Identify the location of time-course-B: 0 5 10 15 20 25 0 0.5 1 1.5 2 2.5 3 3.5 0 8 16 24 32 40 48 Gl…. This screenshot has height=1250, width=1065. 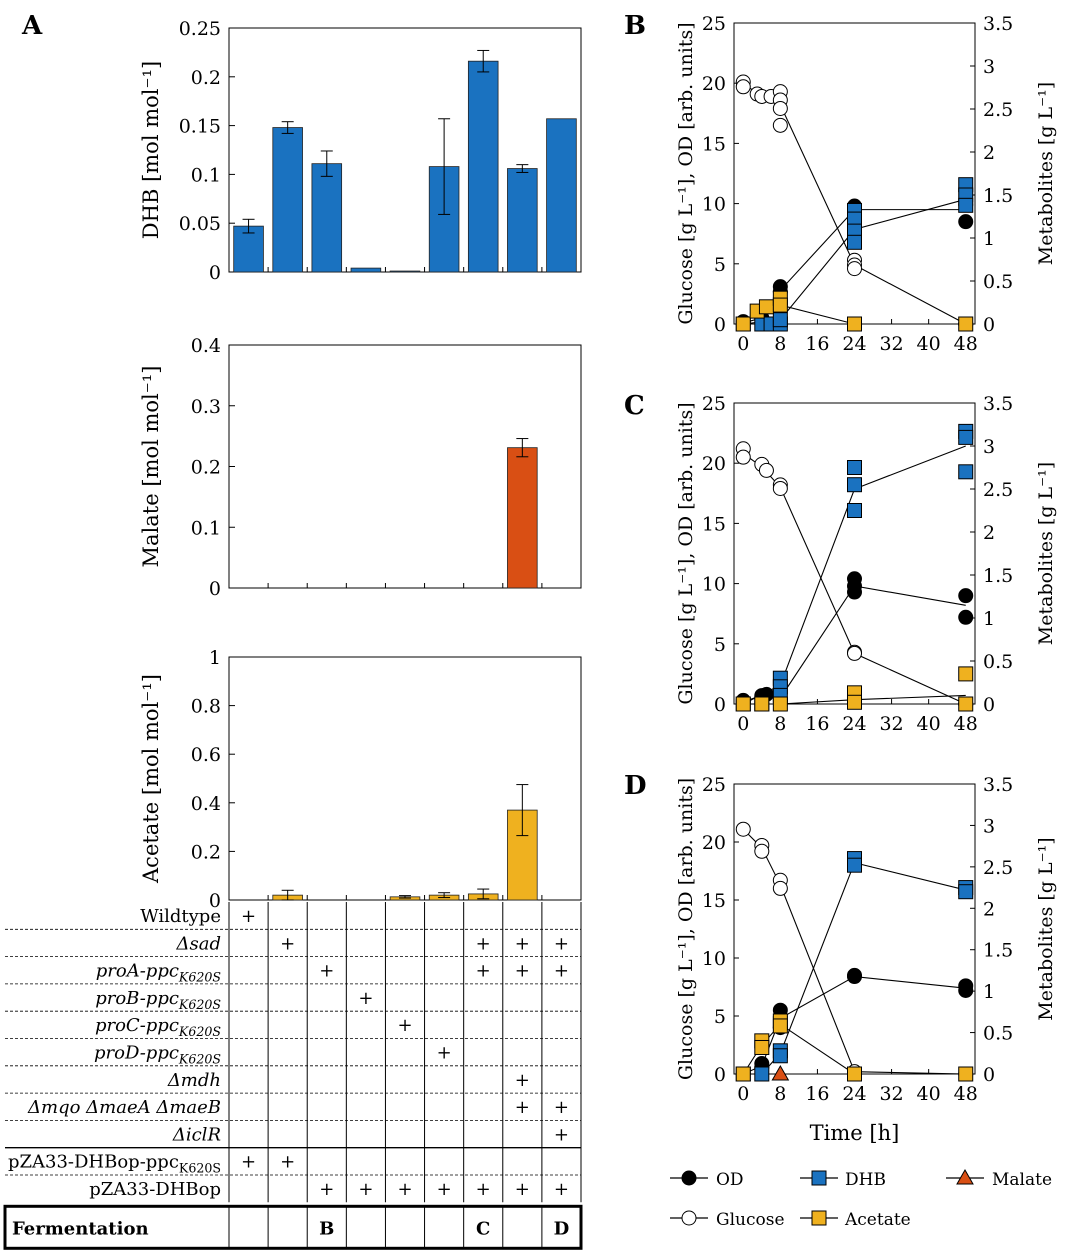
(866, 184).